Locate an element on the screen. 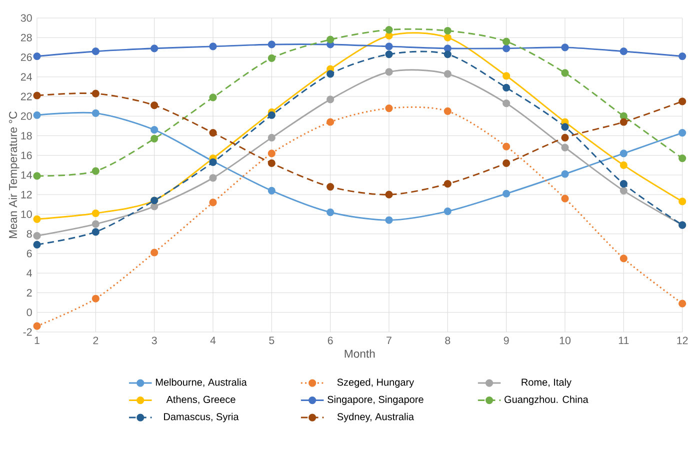 The width and height of the screenshot is (697, 470). x-tick-label: 1 is located at coordinates (37, 340).